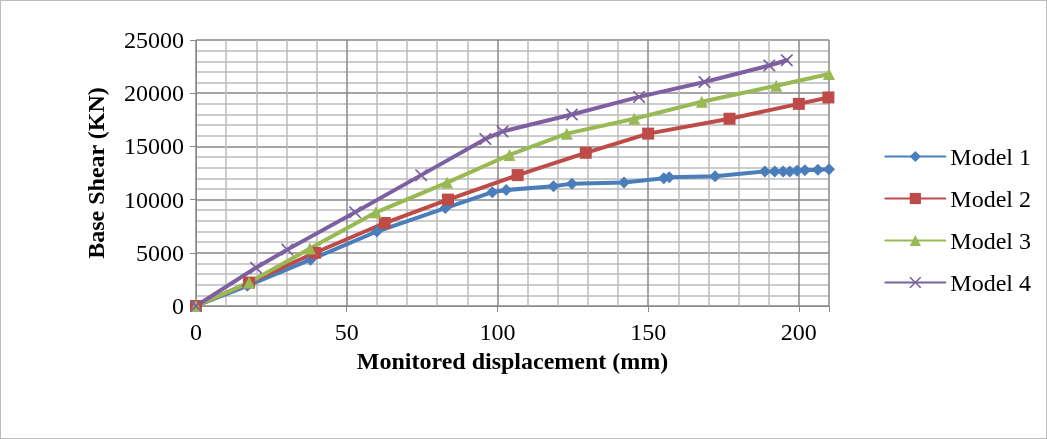 Image resolution: width=1047 pixels, height=439 pixels. What do you see at coordinates (991, 156) in the screenshot?
I see `legend-label: Model 1` at bounding box center [991, 156].